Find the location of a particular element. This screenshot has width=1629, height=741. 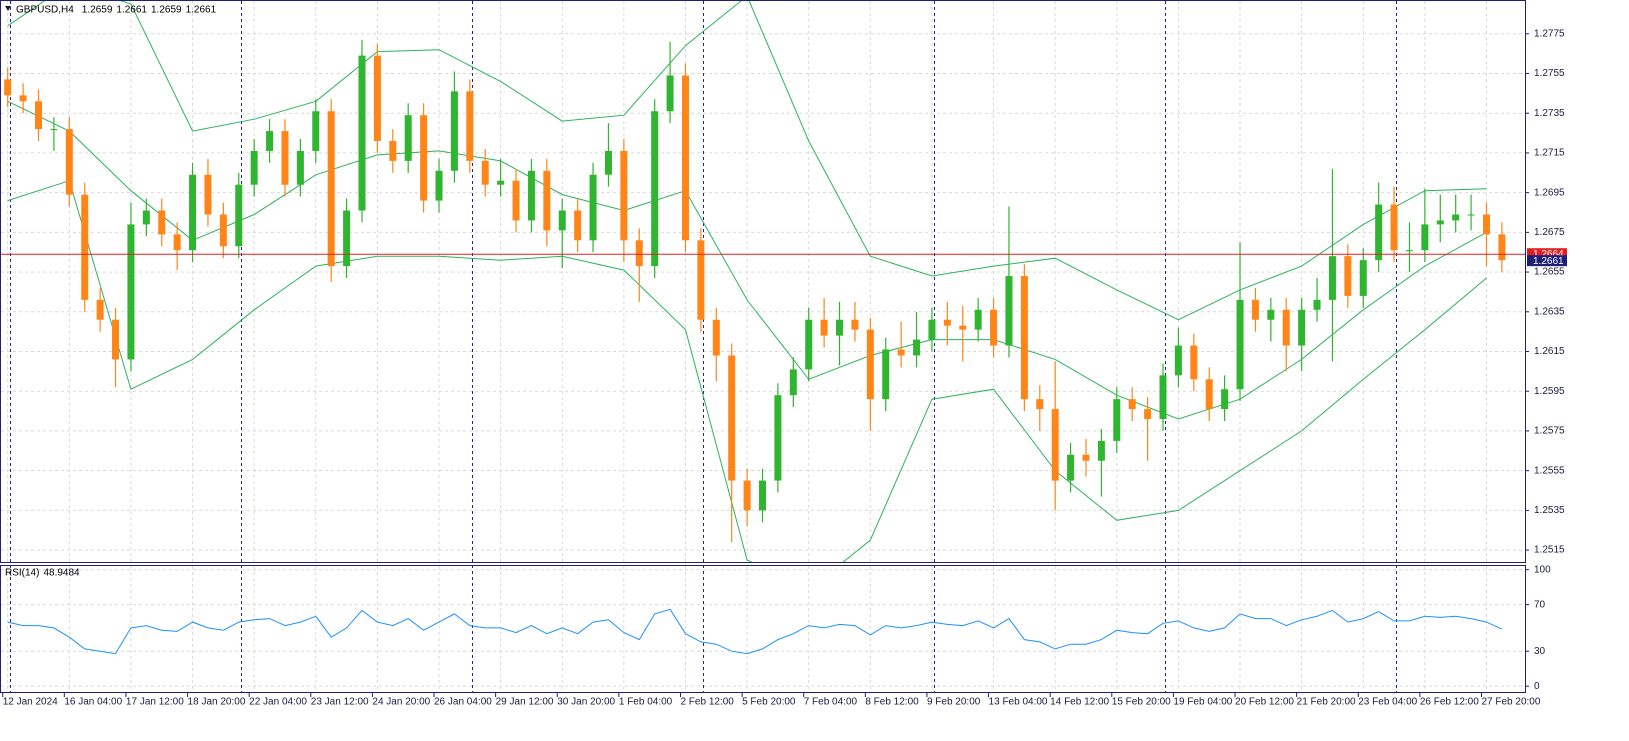

x-tick-label: 23 Feb 04:00 is located at coordinates (1387, 702).